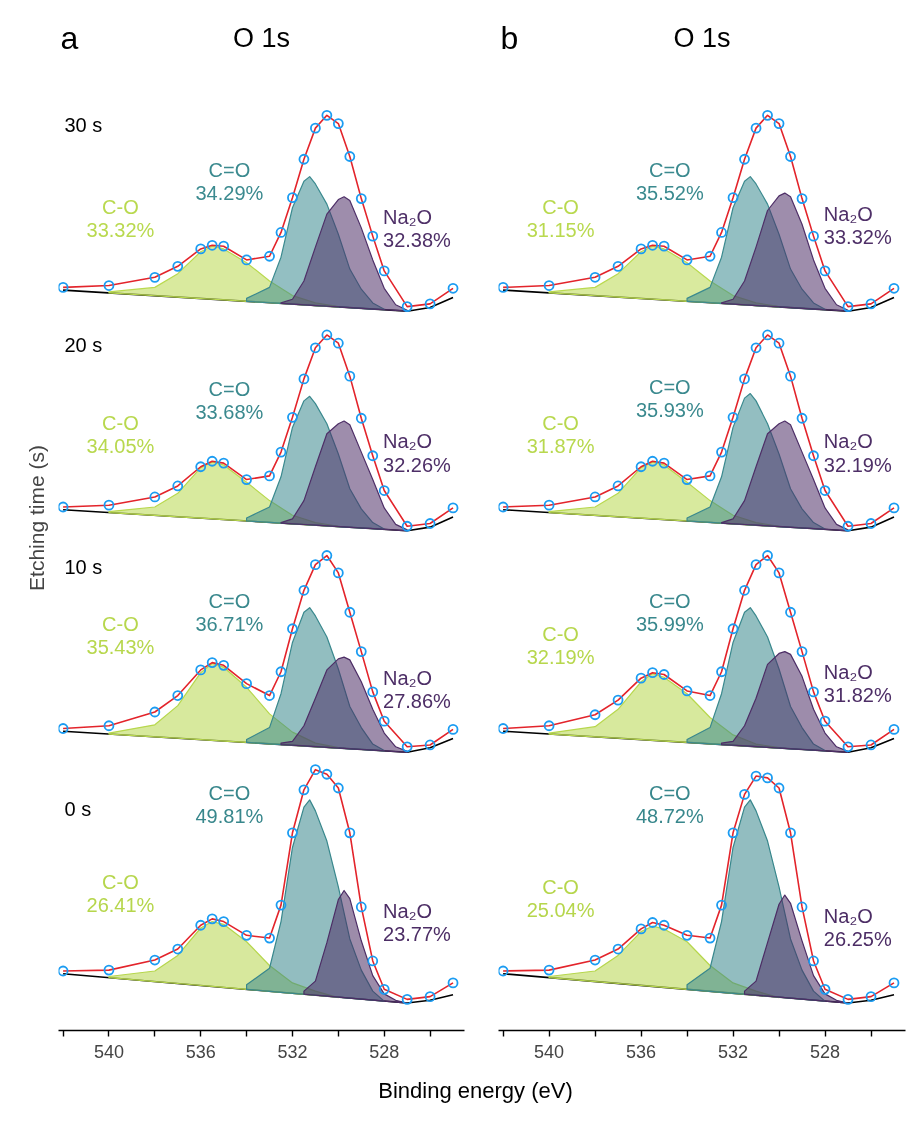 This screenshot has width=911, height=1129. Describe the element at coordinates (36, 518) in the screenshot. I see `y-axis-title: Etching time (s)` at that location.